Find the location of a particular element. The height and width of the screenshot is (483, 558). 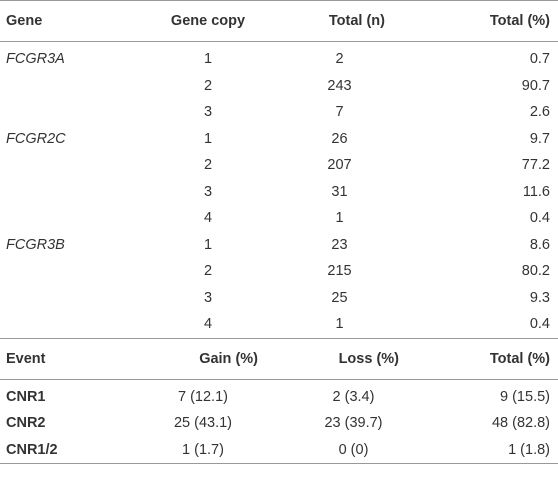

table-row: 2 207 77.2 is located at coordinates (279, 165).